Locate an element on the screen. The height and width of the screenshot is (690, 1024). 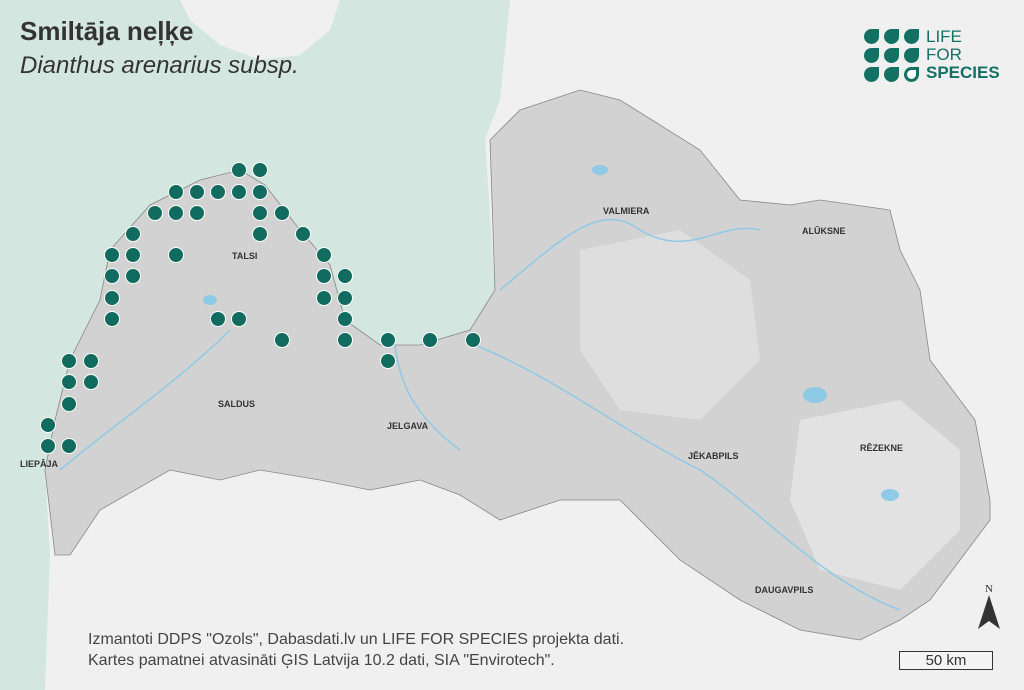
life-for-species-logo: LIFE FOR SPECIES is located at coordinates (932, 55).